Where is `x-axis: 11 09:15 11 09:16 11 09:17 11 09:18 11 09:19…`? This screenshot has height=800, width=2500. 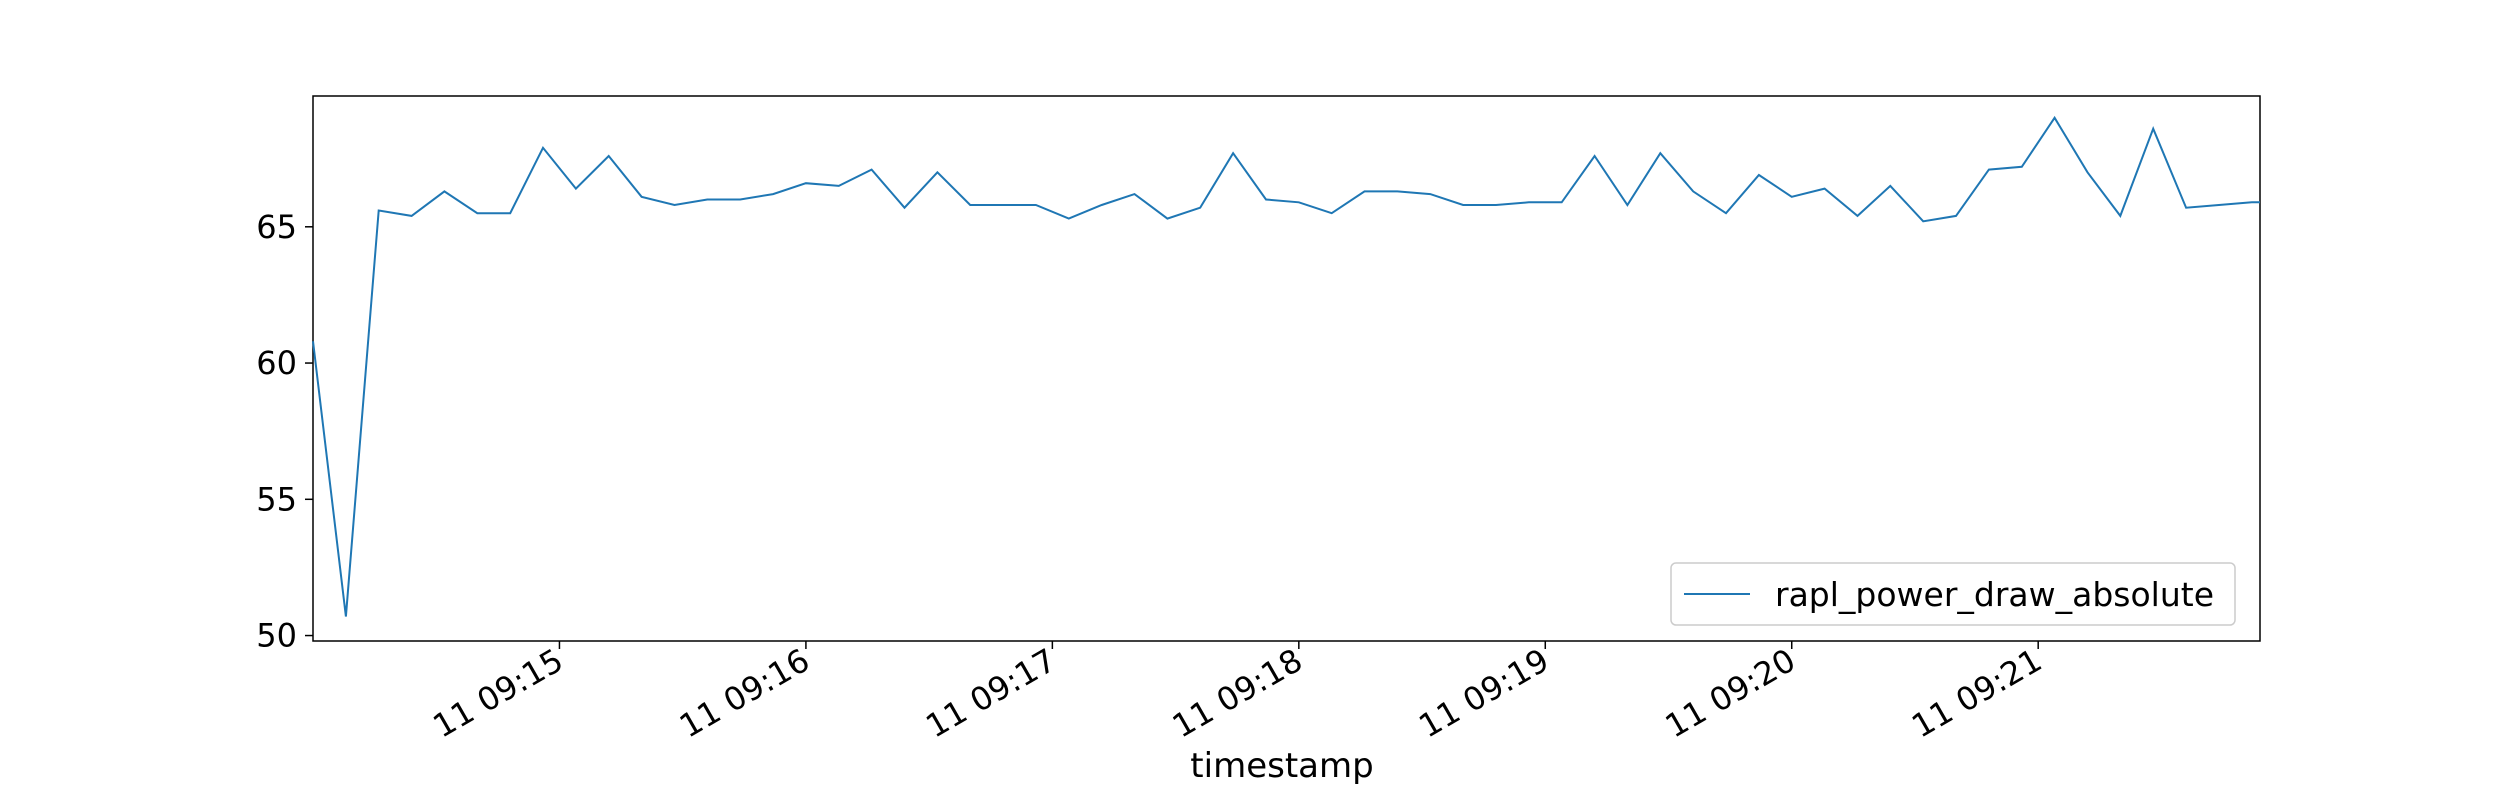
x-axis: 11 09:15 11 09:16 11 09:17 11 09:18 11 09:19… is located at coordinates (1237, 693).